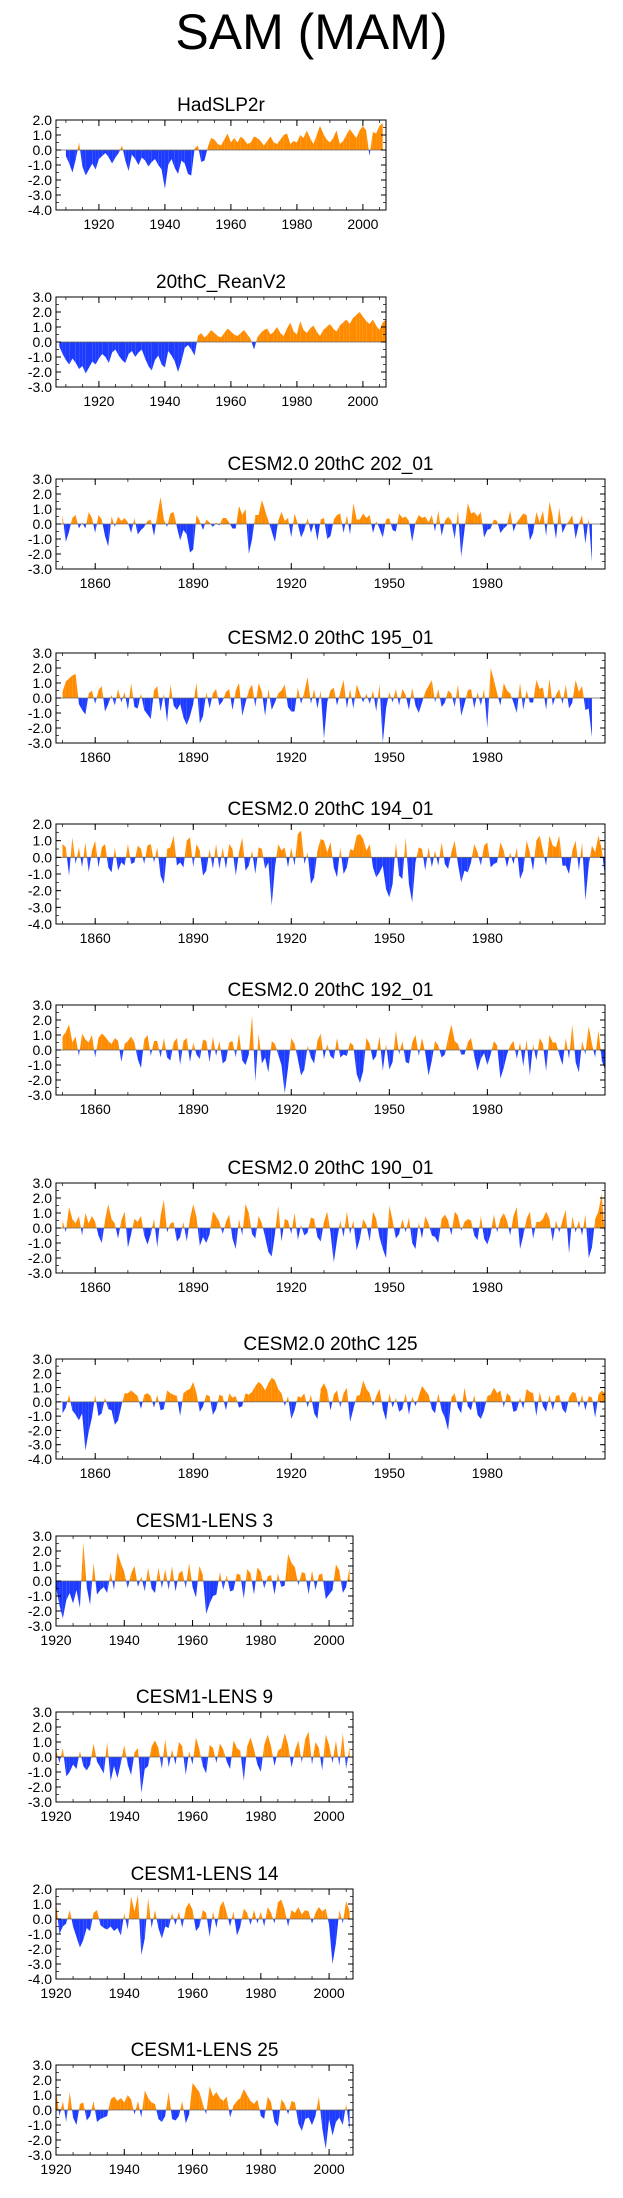  What do you see at coordinates (43, 857) in the screenshot?
I see `y-tick-label: 0.0` at bounding box center [43, 857].